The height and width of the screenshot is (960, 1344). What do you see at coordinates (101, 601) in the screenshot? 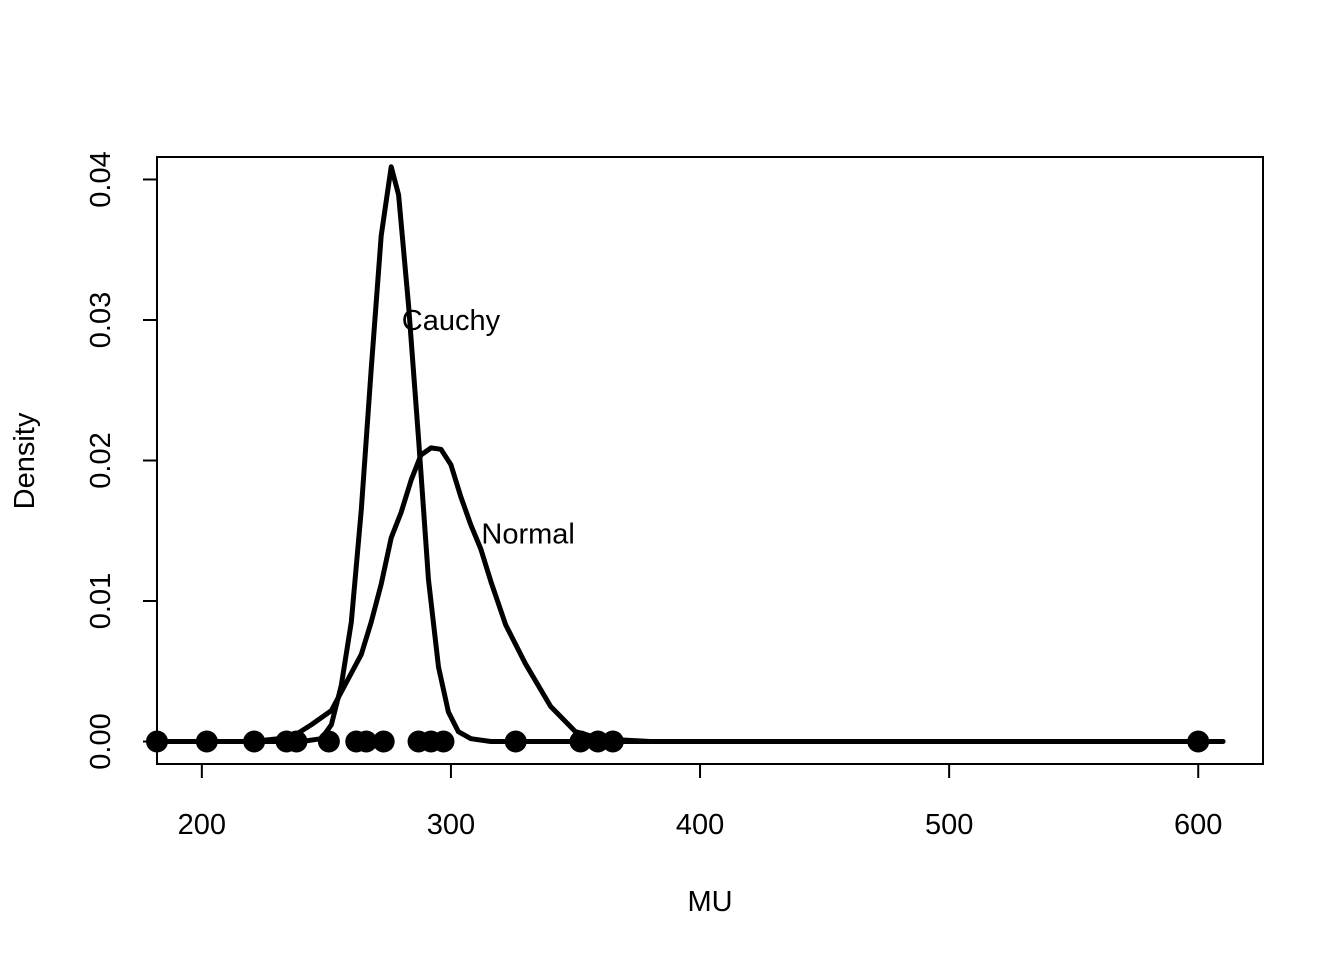
I see `y-tick-label: 0.01` at bounding box center [101, 601].